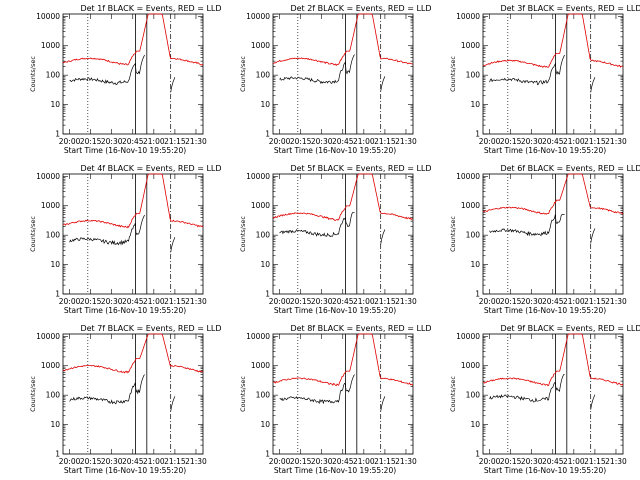 The image size is (640, 480). What do you see at coordinates (150, 328) in the screenshot?
I see `panel-title: Det 7f BLACK = Events, RED = LLD` at bounding box center [150, 328].